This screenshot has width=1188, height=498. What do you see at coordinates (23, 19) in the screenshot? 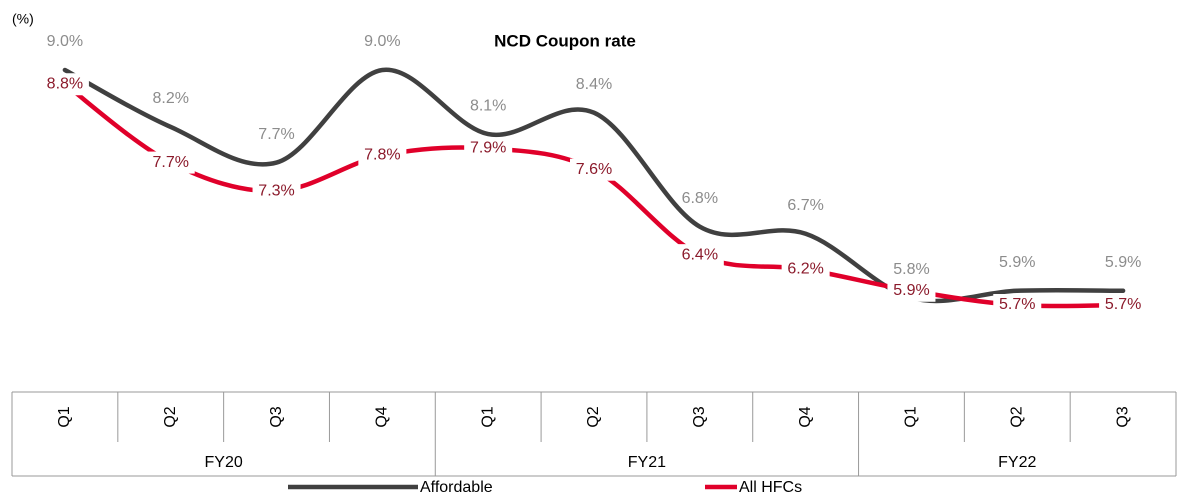
I see `y-unit-label: (%)` at bounding box center [23, 19].